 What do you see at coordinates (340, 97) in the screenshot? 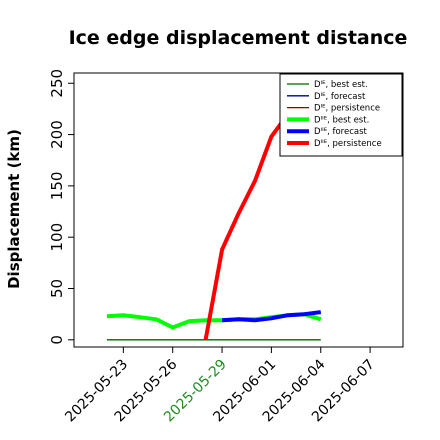
I see `legend-label: Dᴵᴱ, forecast` at bounding box center [340, 97].